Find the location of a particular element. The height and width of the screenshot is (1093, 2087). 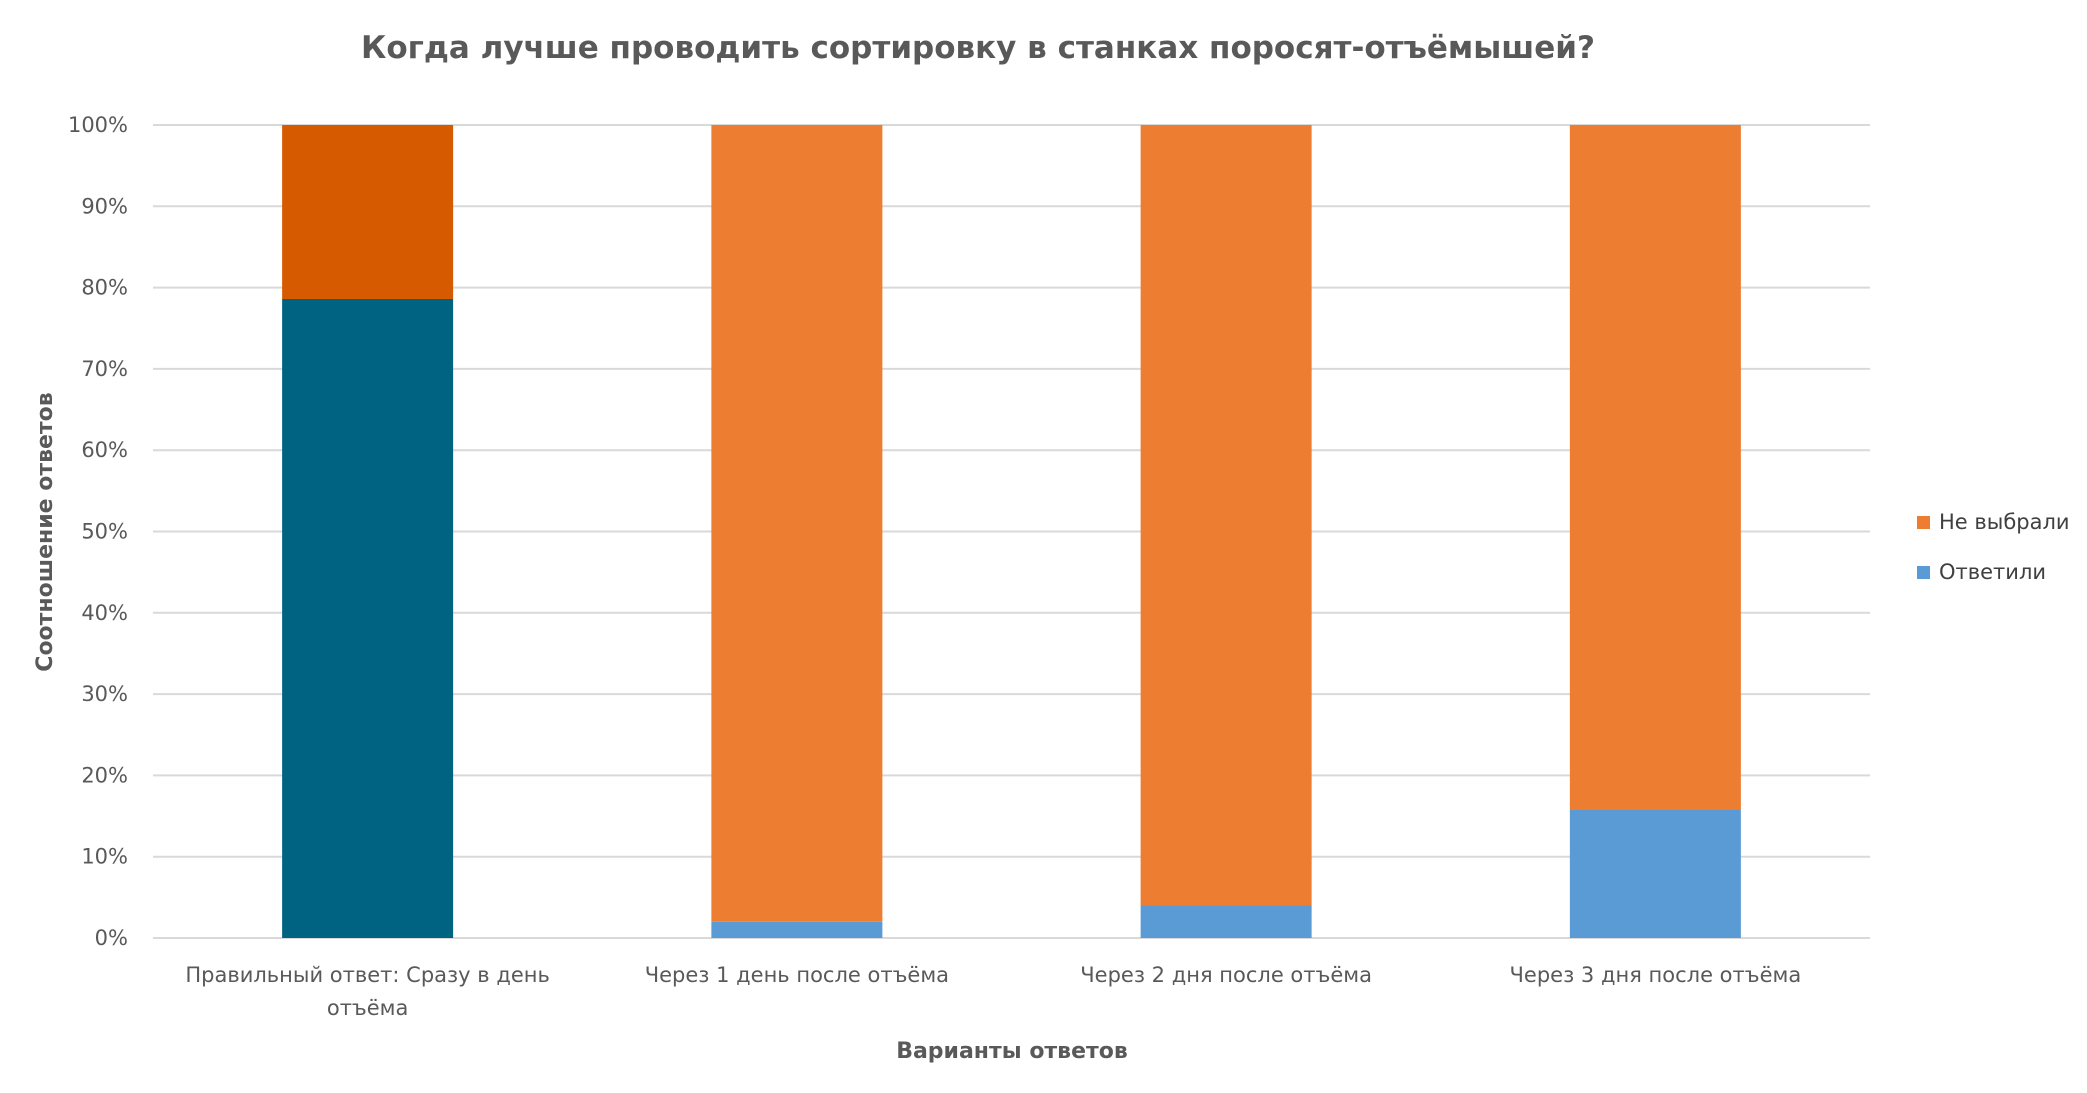

y-tick-label: 80% is located at coordinates (104, 288).